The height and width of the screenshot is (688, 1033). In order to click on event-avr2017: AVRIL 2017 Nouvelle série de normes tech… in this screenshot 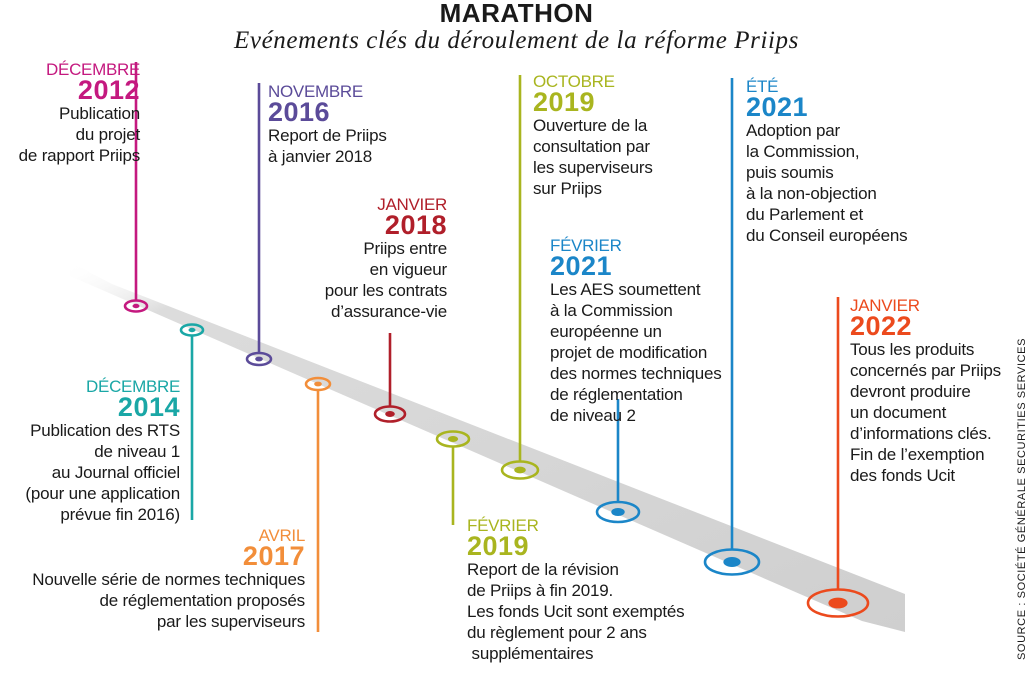, I will do `click(168, 579)`.